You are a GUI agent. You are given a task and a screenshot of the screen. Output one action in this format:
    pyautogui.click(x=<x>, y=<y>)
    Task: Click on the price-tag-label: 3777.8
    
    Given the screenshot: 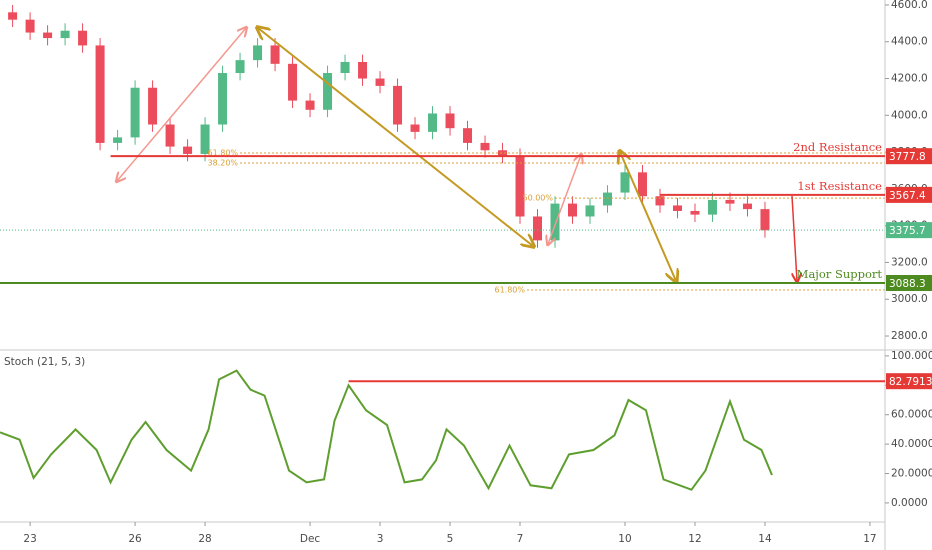 What is the action you would take?
    pyautogui.click(x=907, y=157)
    